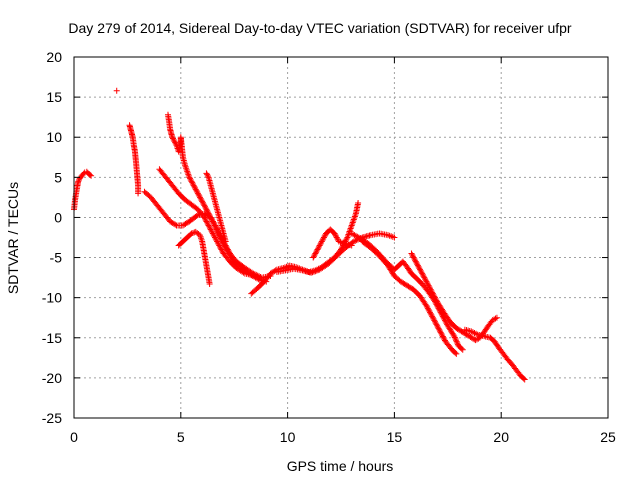  Describe the element at coordinates (52, 338) in the screenshot. I see `y-tick-label: -15` at that location.